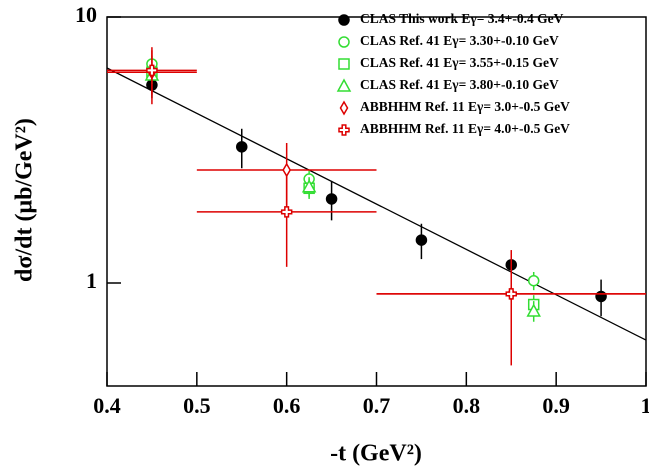  What do you see at coordinates (556, 405) in the screenshot?
I see `x-tick-label: 0.9` at bounding box center [556, 405].